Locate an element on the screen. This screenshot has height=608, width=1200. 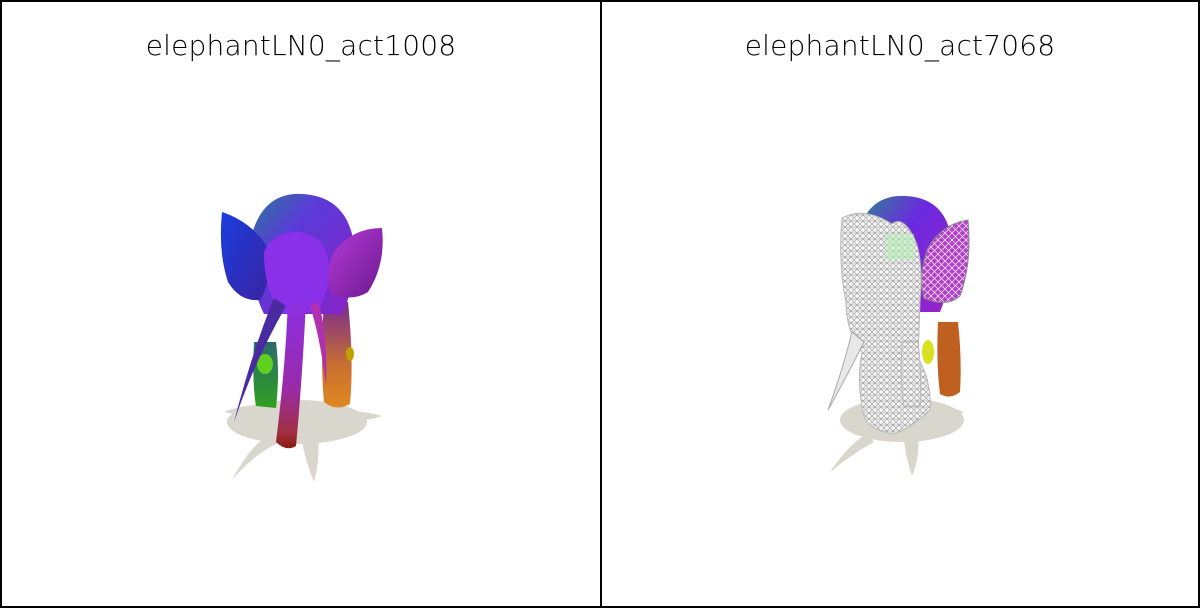
tusk-right is located at coordinates (318, 344).